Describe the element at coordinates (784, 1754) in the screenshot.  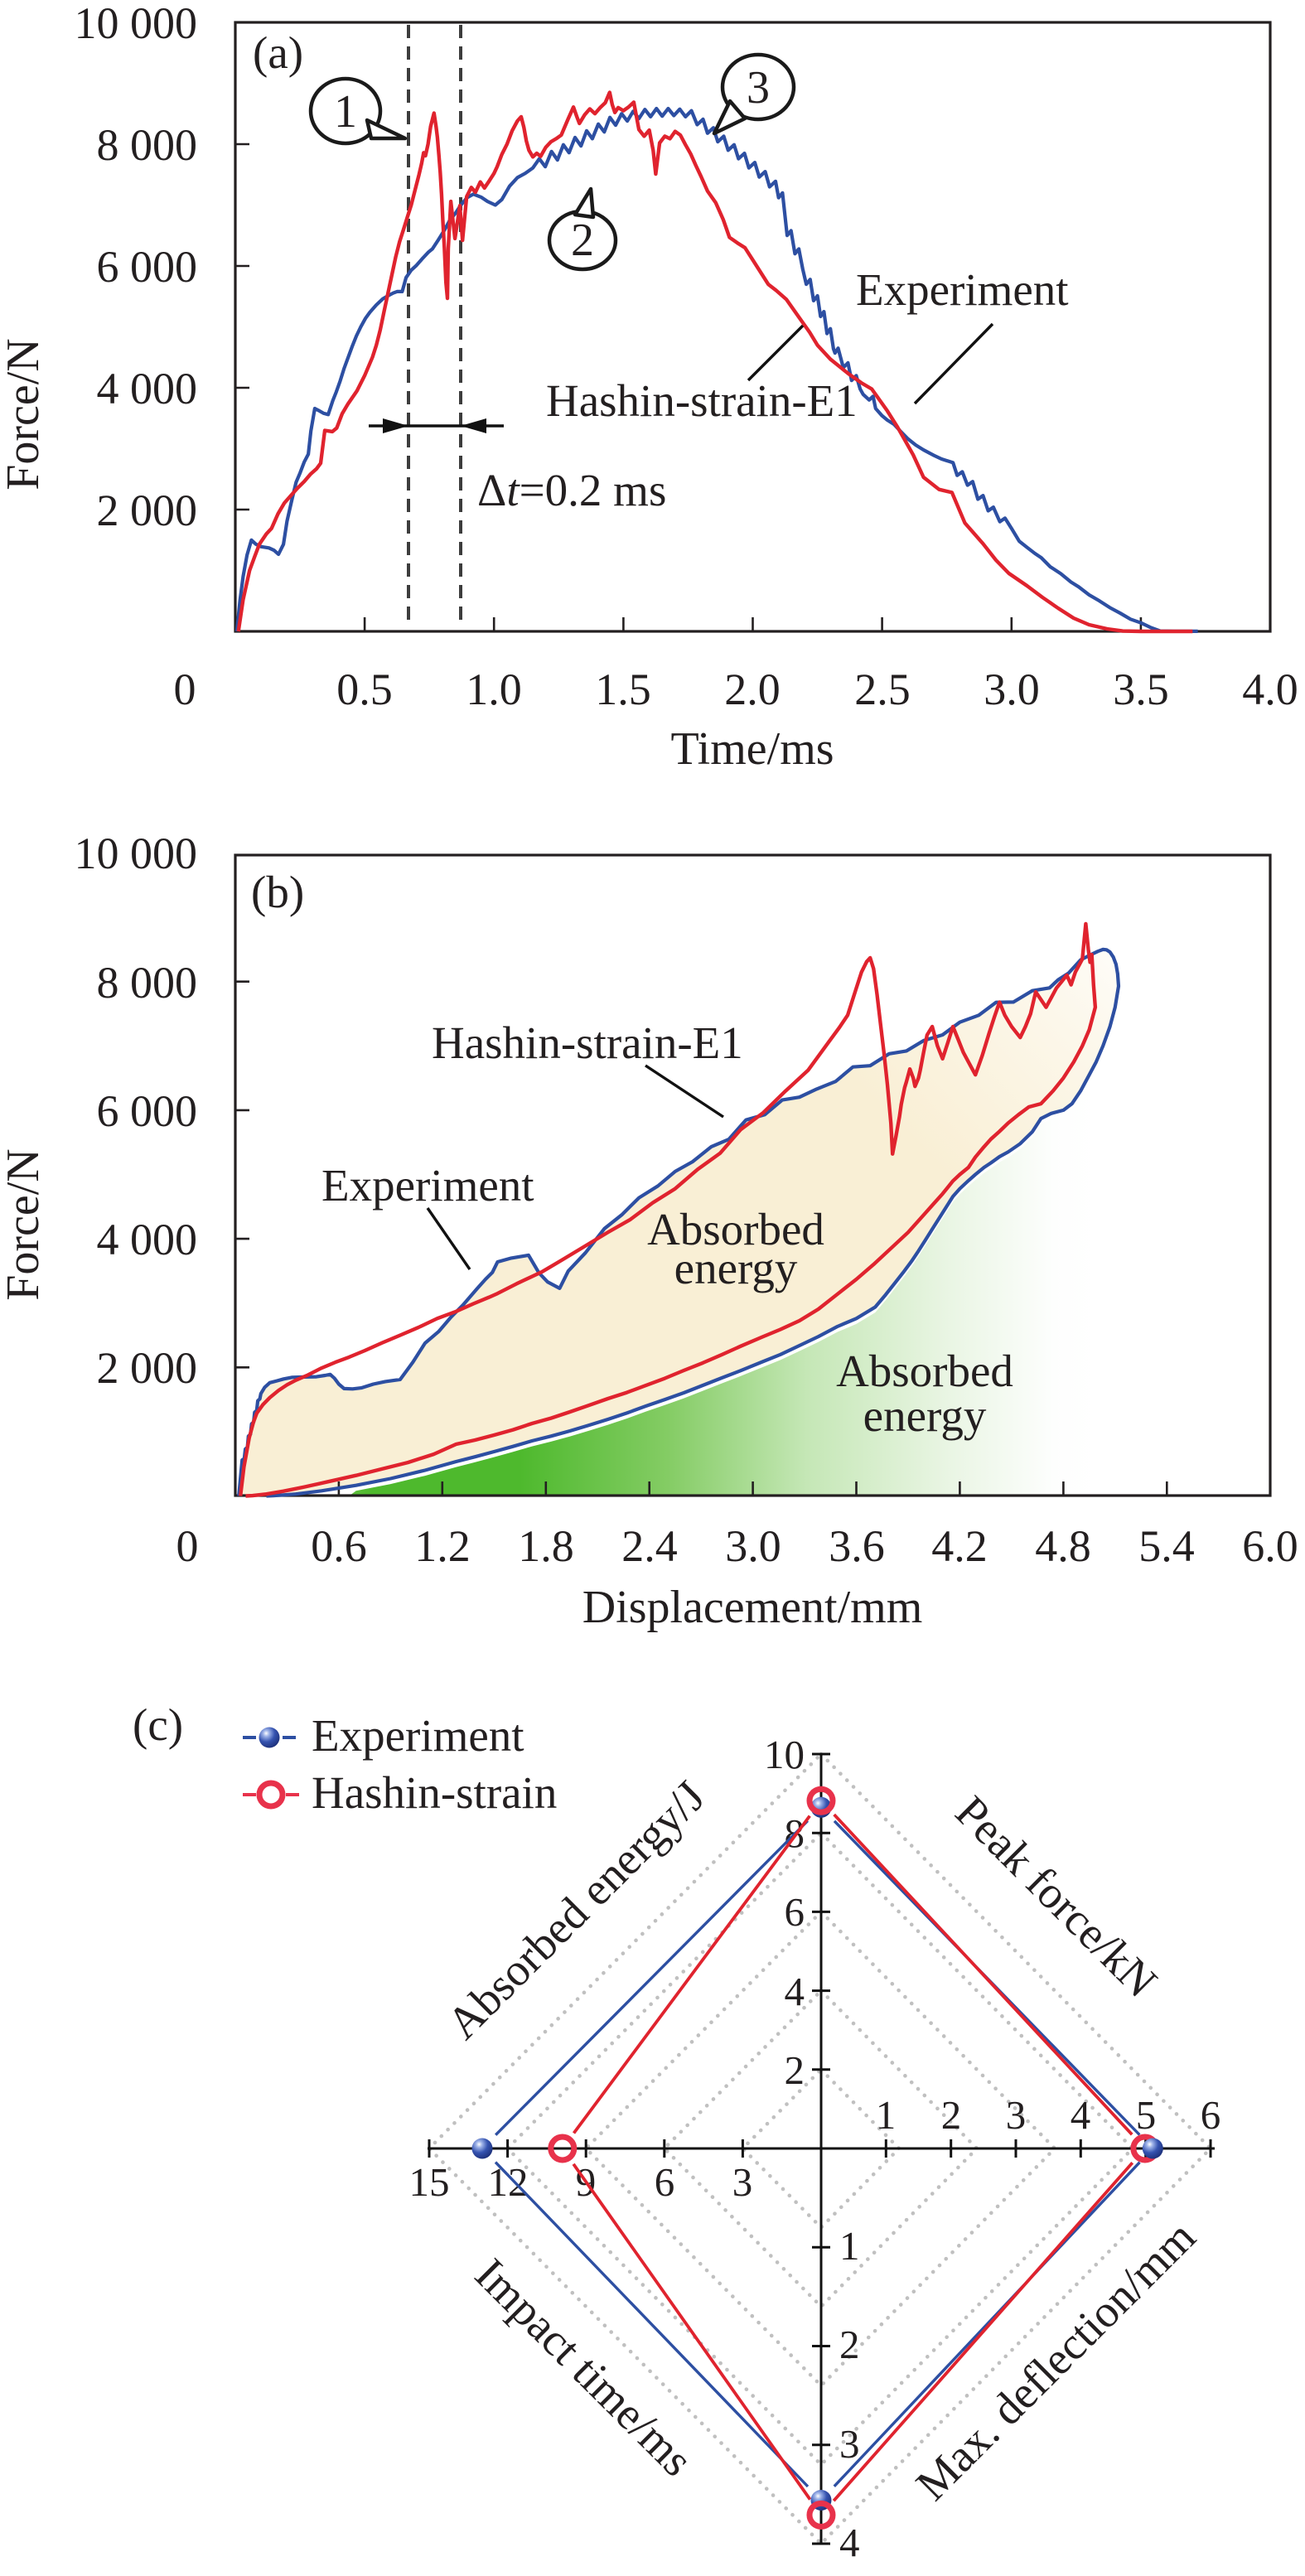
I see `svg-text: 10` at that location.